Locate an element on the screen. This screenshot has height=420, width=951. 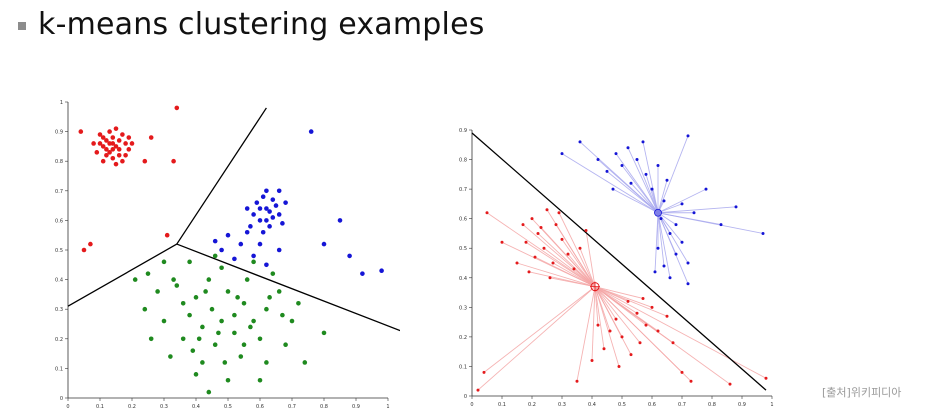
x-tick-label: 0.3 is located at coordinates (164, 407).